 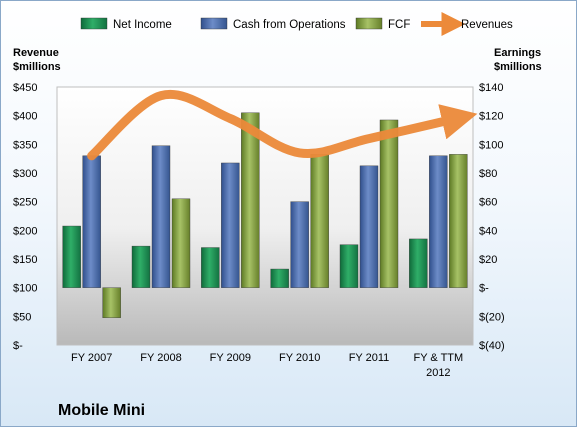 What do you see at coordinates (491, 145) in the screenshot?
I see `right-y-tick-label: $100` at bounding box center [491, 145].